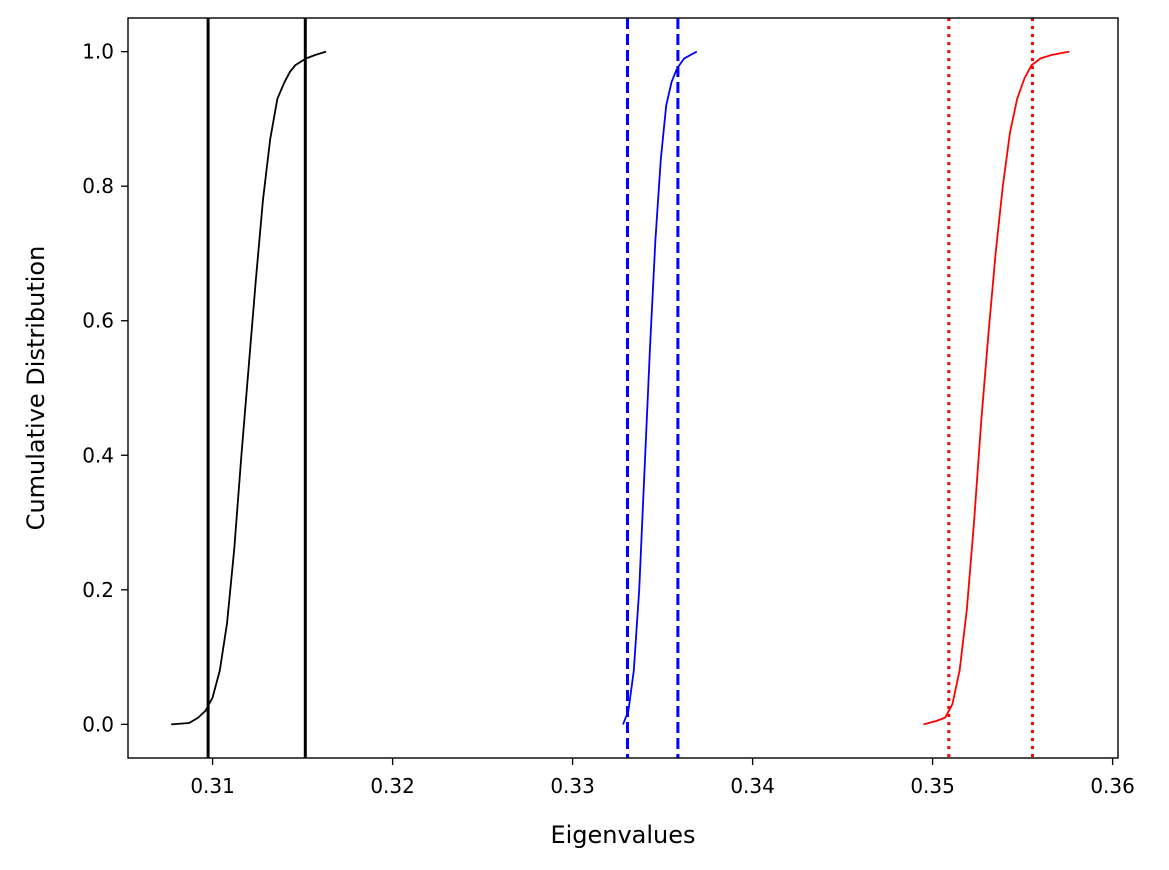 The height and width of the screenshot is (870, 1169). Describe the element at coordinates (98, 321) in the screenshot. I see `y-tick-label: 0.6` at that location.